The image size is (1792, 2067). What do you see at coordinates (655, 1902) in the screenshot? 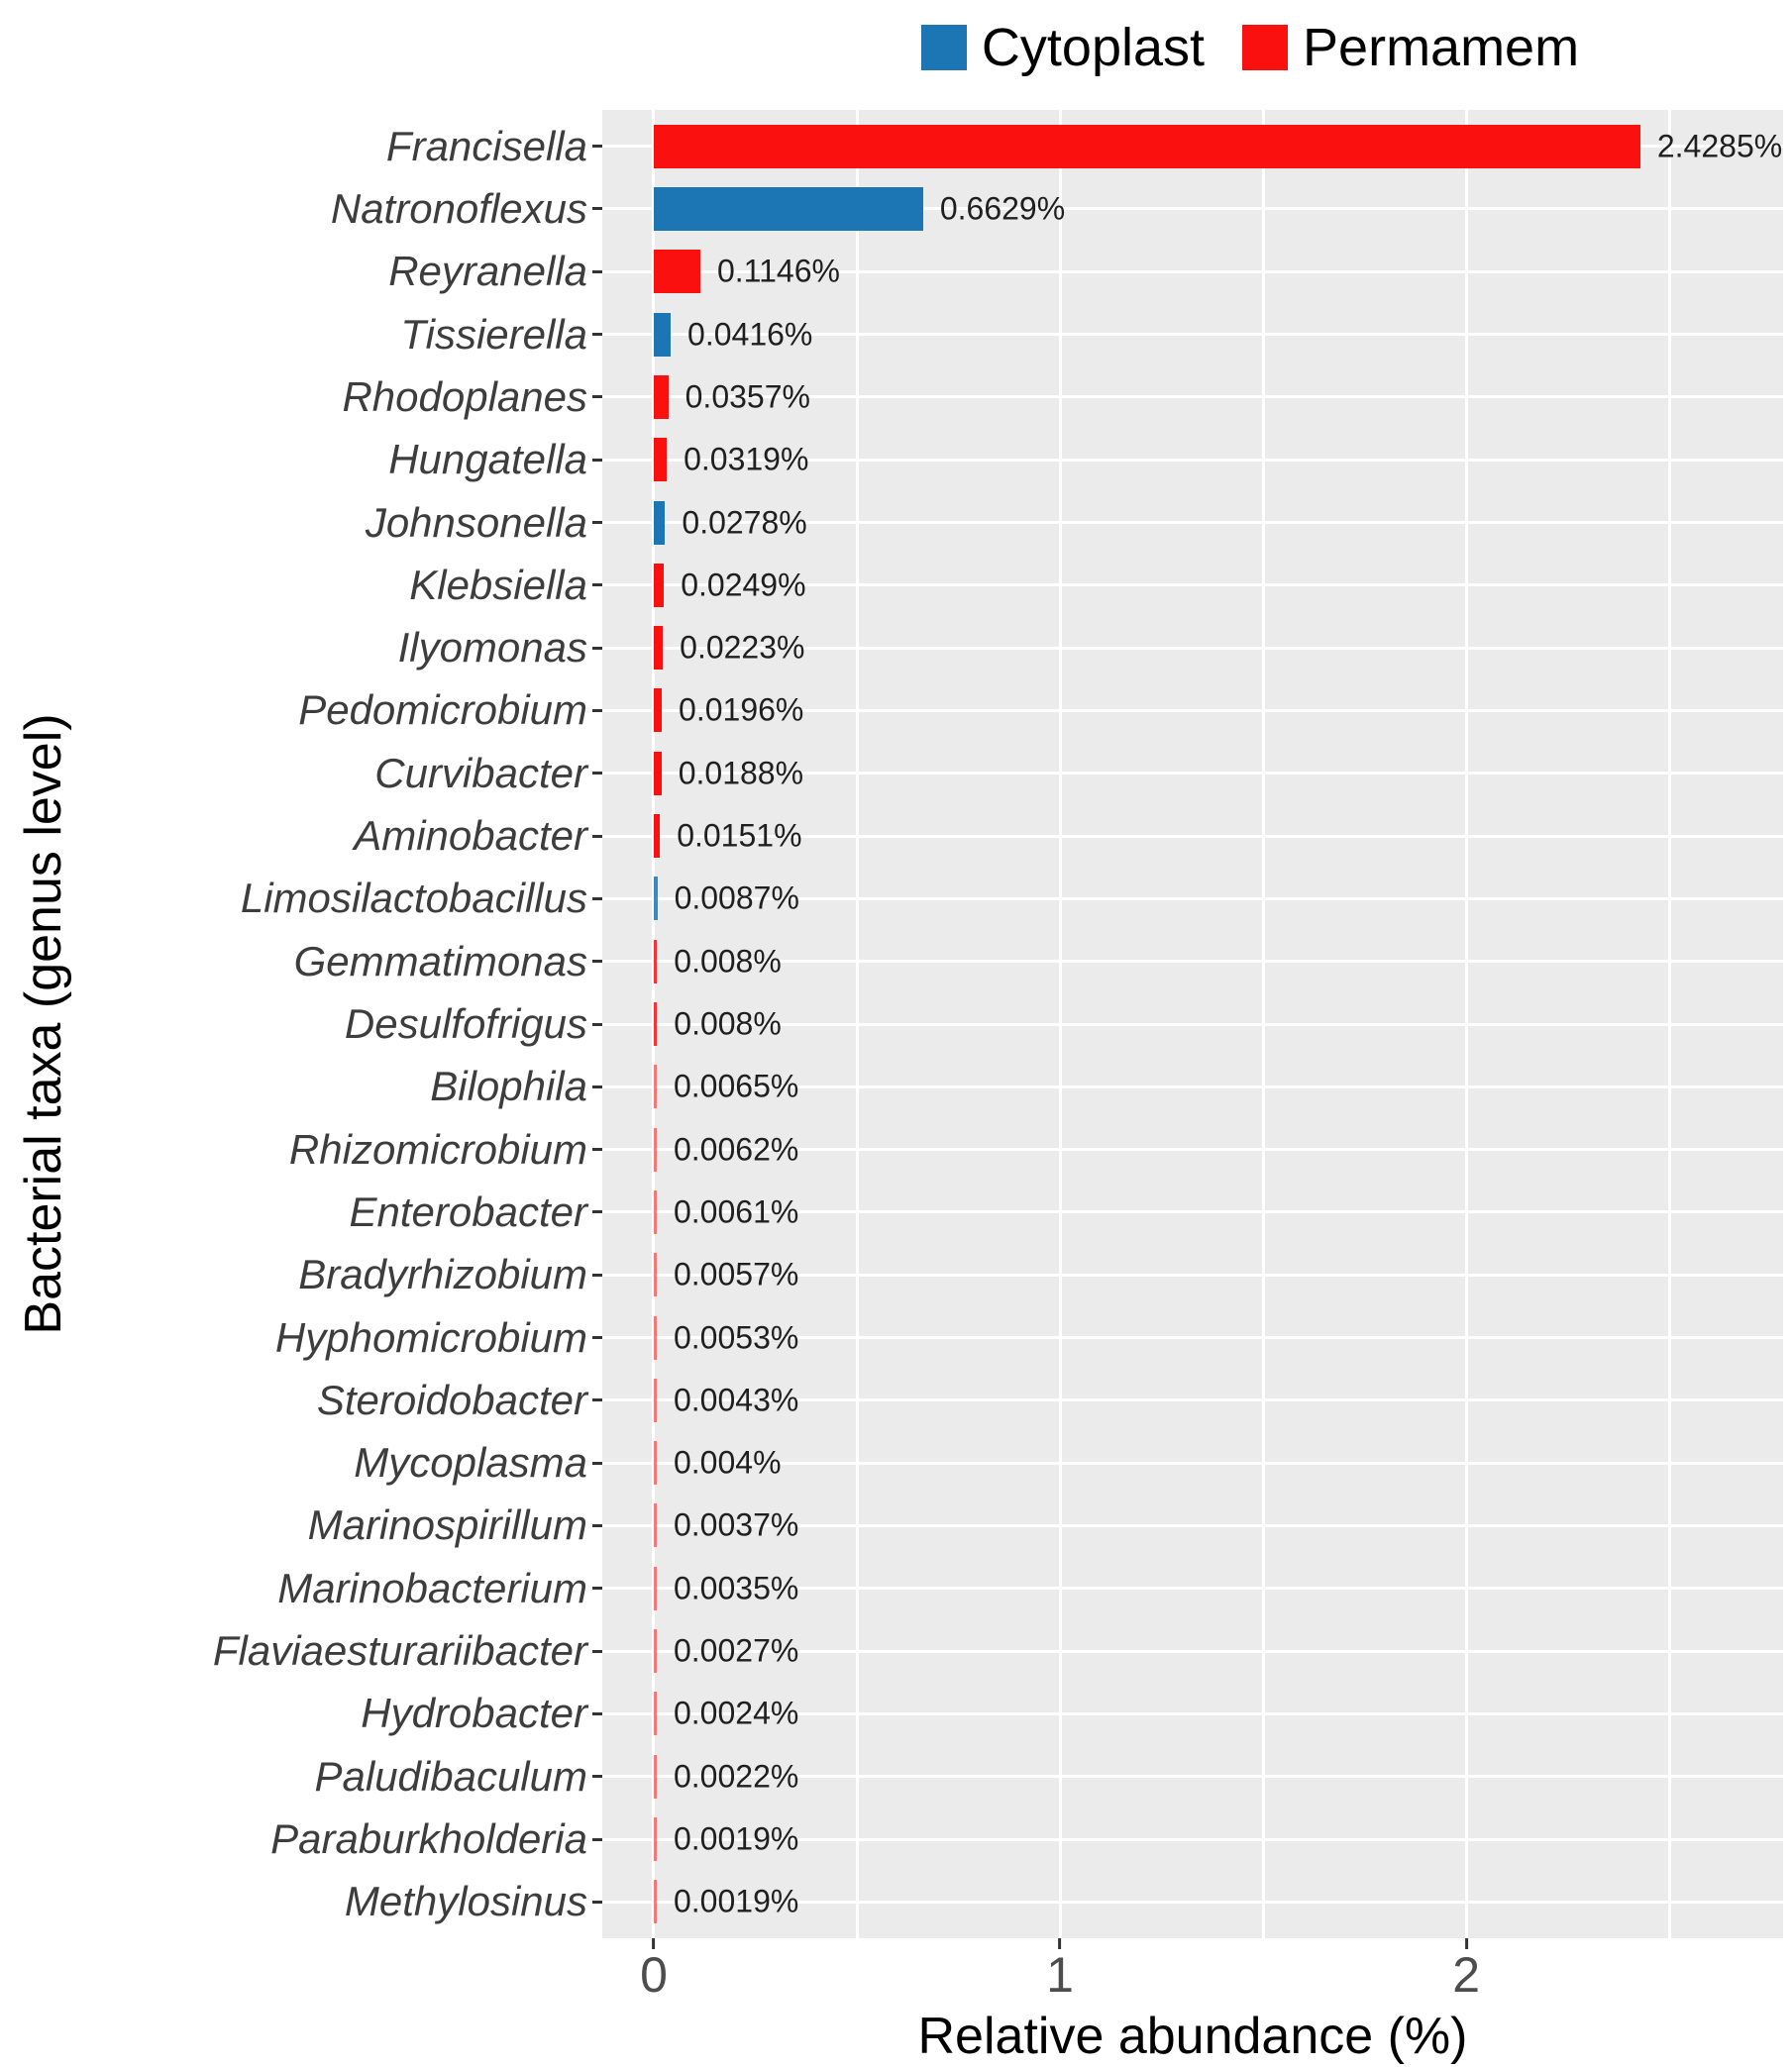
I see `bar-methylosinus` at bounding box center [655, 1902].